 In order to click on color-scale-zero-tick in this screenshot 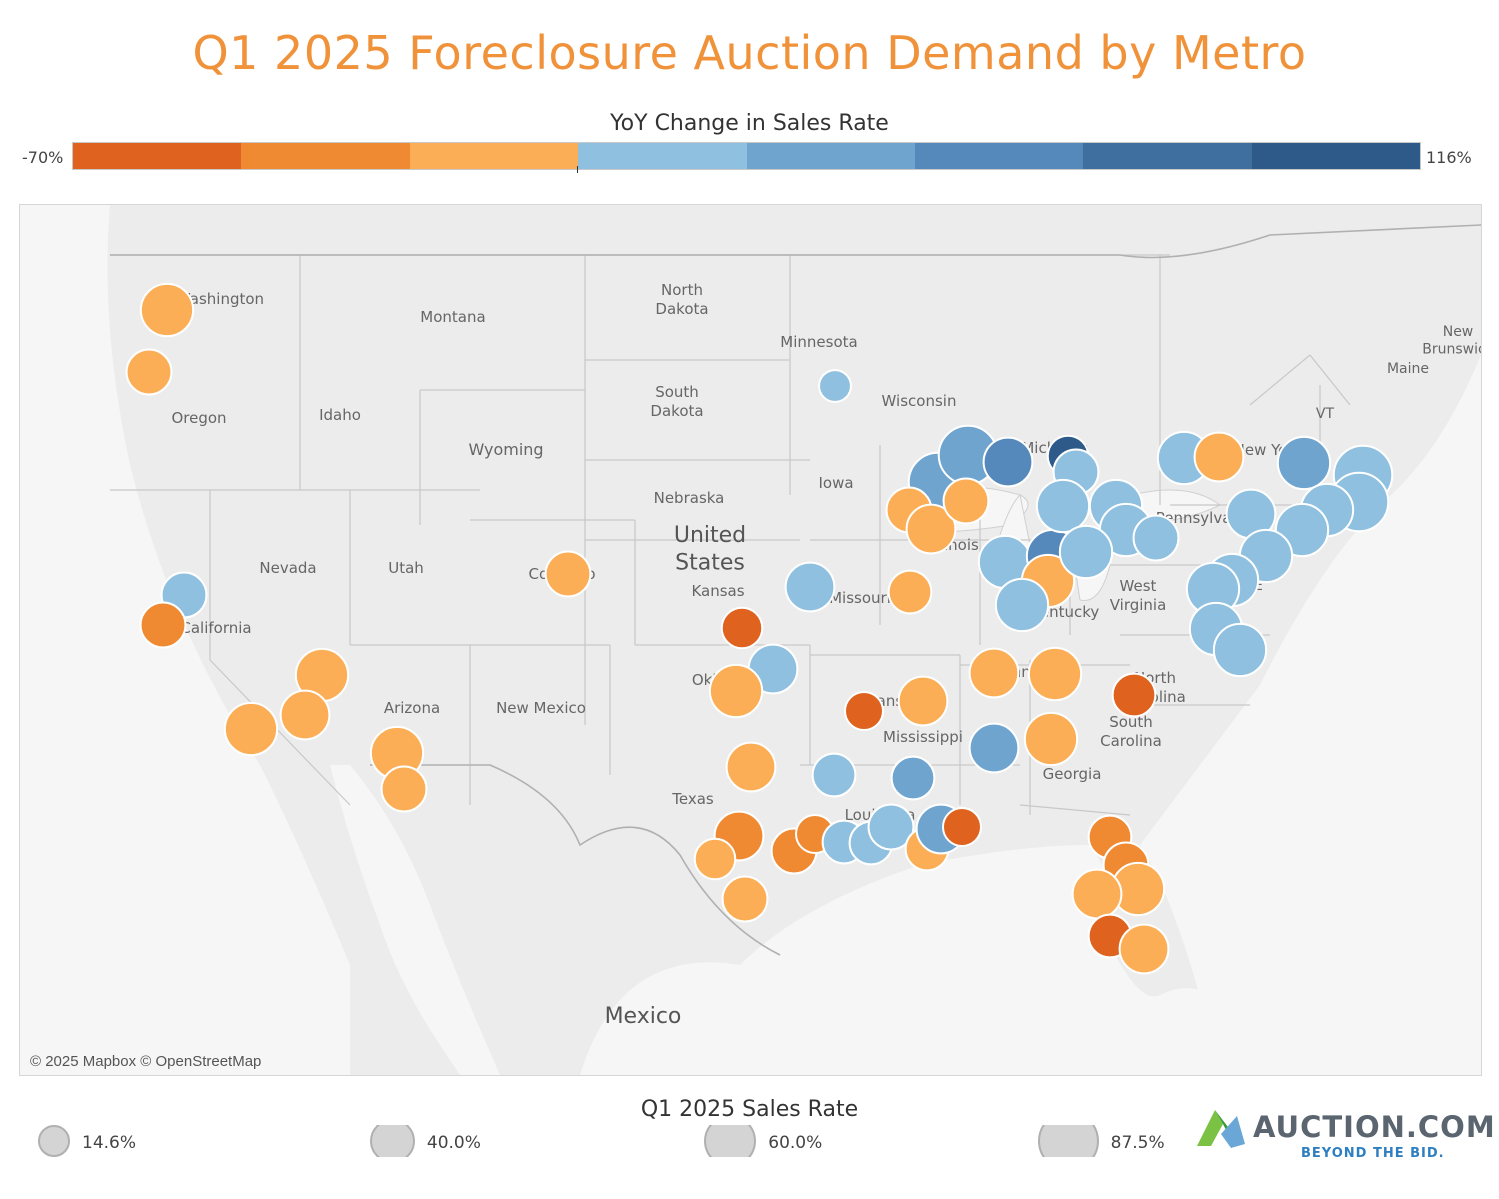, I will do `click(577, 169)`.